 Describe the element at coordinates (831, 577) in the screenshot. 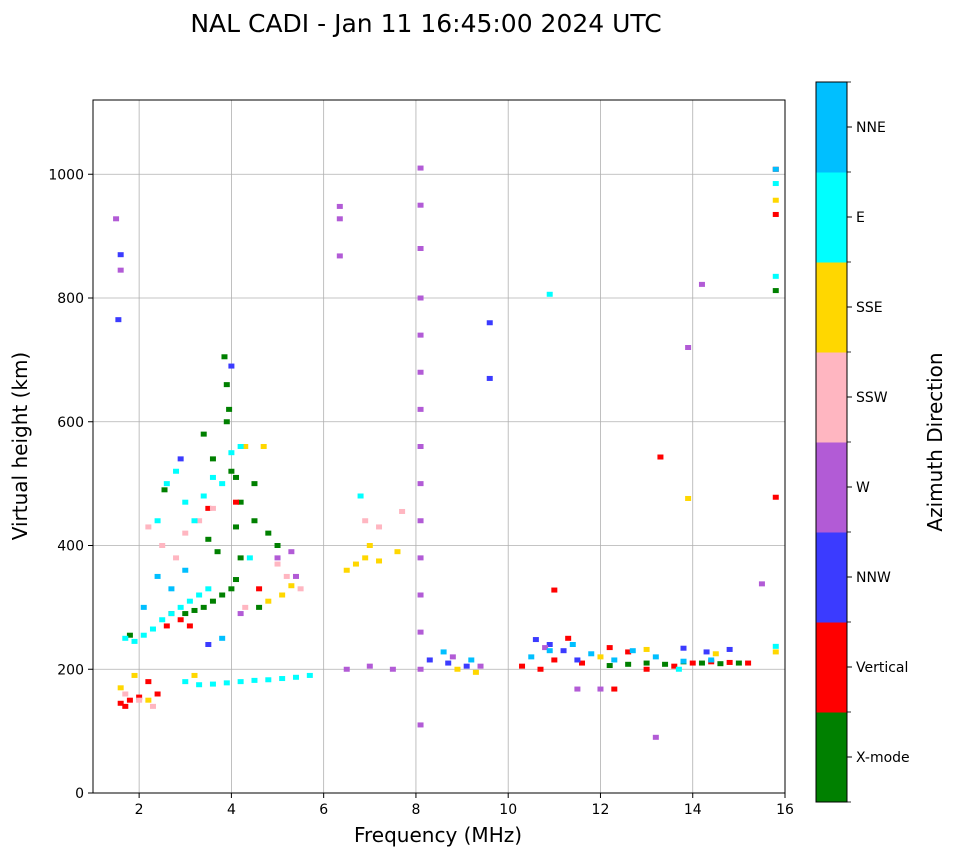

I see `colorbar-segment-nnw` at that location.